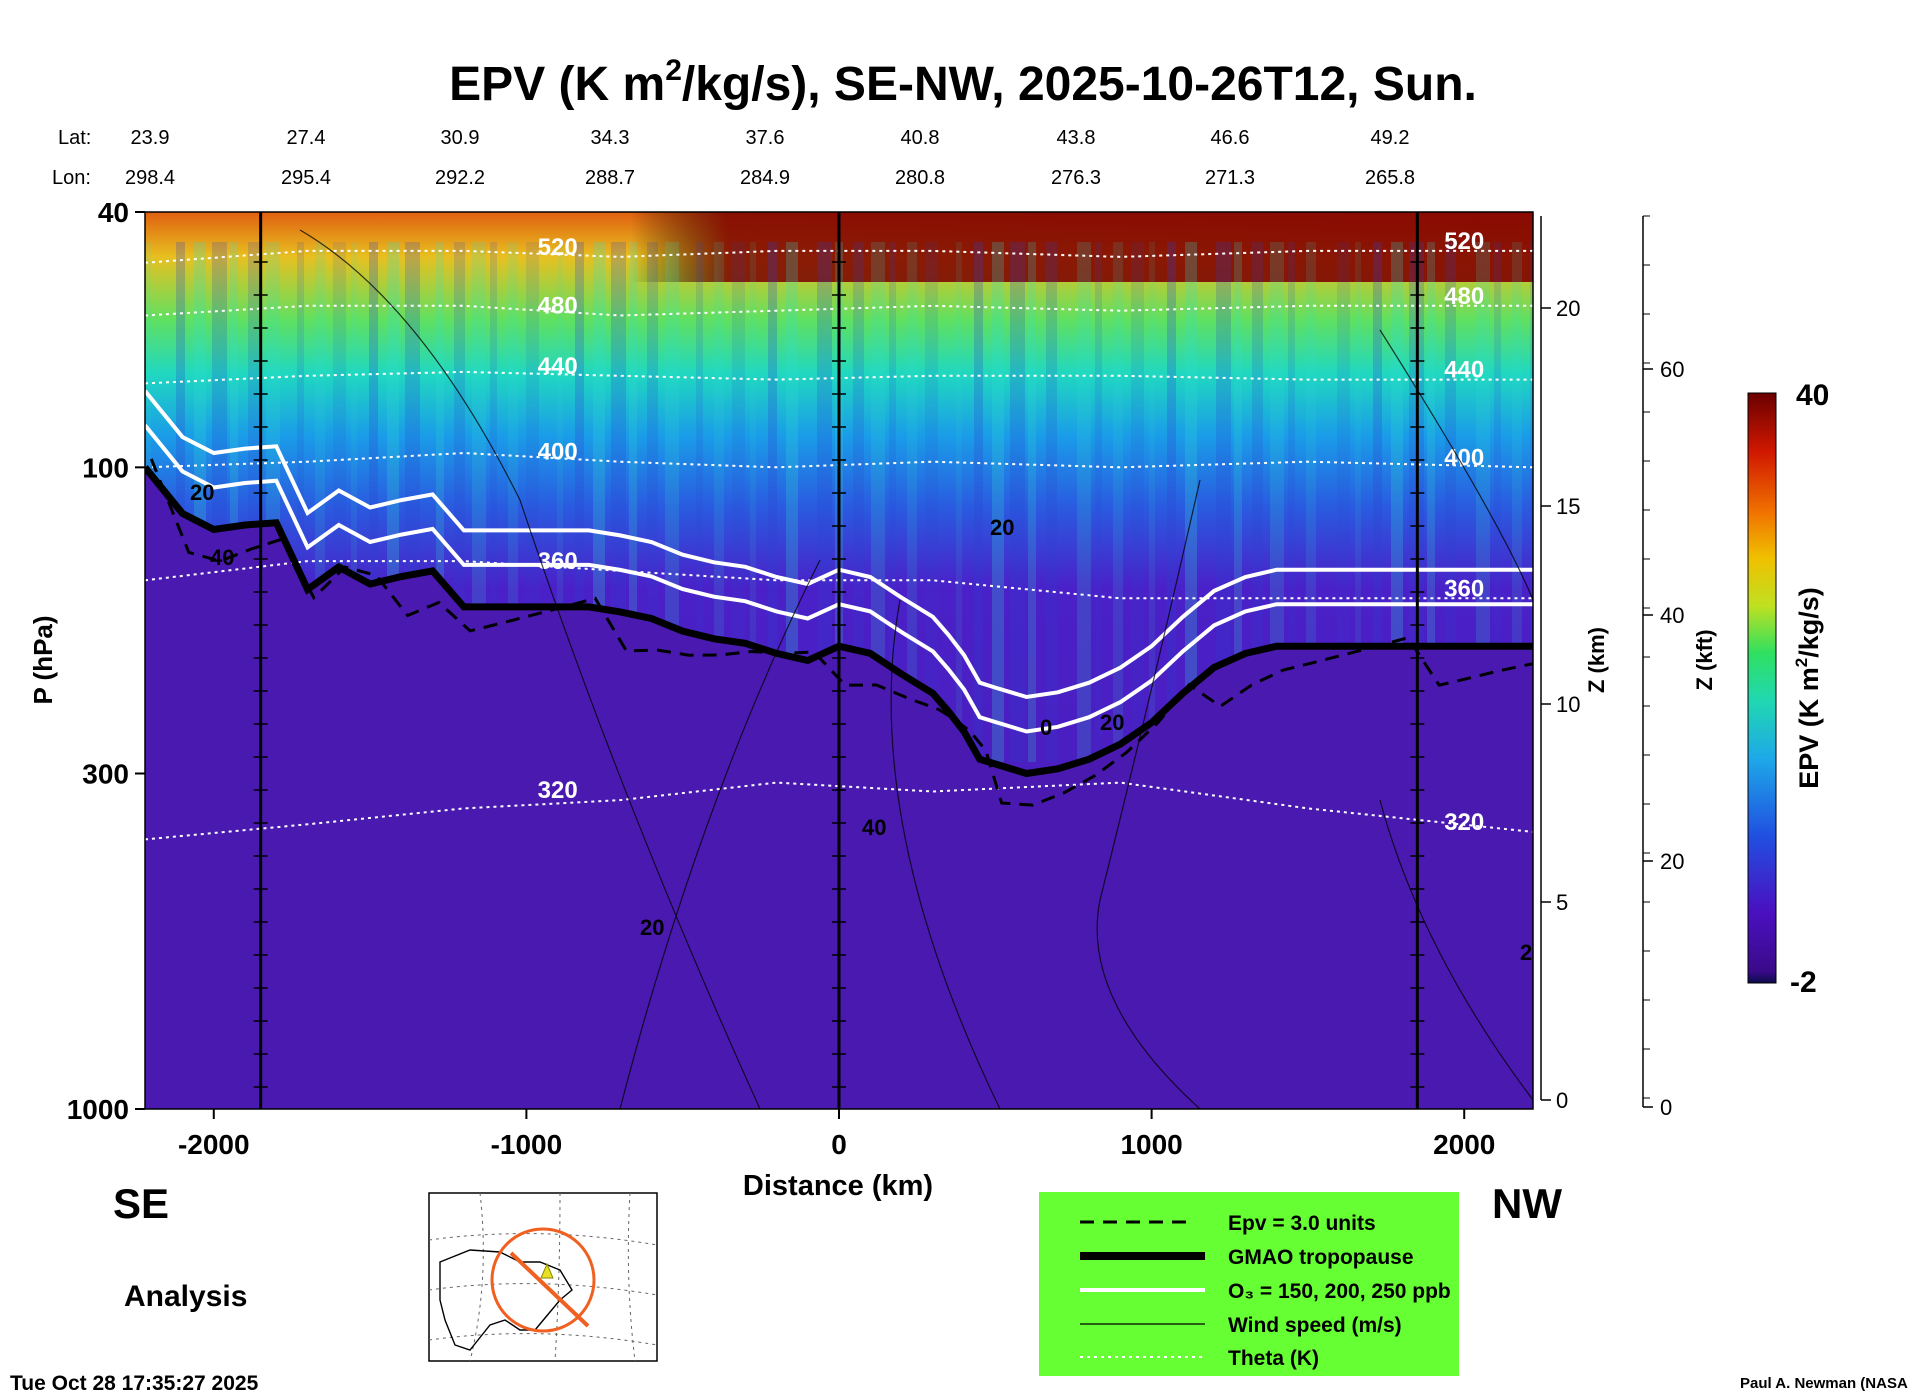 This screenshot has width=1926, height=1394. I want to click on analysis-label: Analysis, so click(185, 1296).